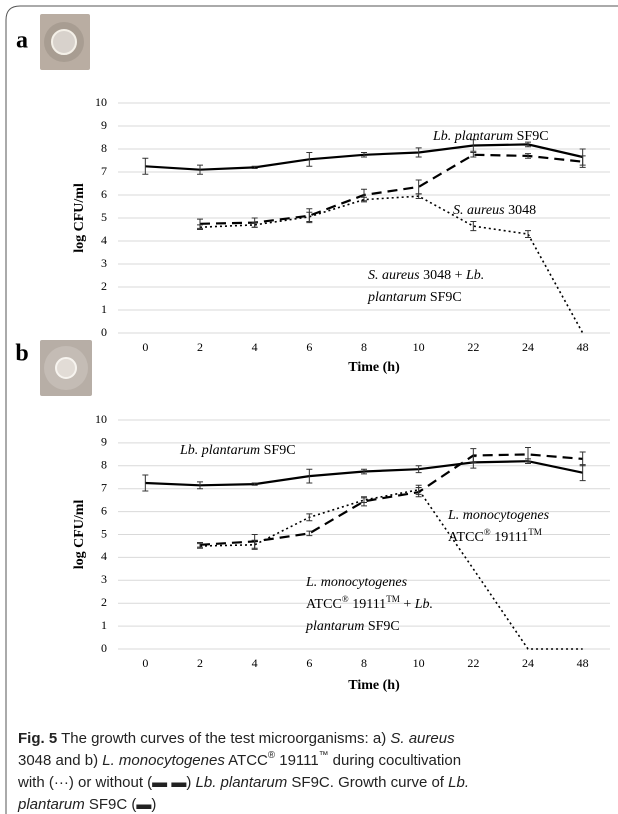 This screenshot has height=814, width=618. I want to click on dish-image-b, so click(66, 368).